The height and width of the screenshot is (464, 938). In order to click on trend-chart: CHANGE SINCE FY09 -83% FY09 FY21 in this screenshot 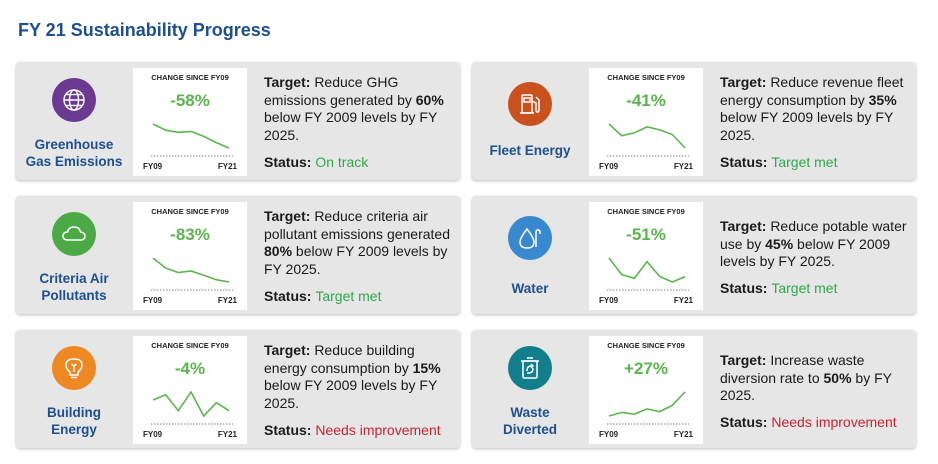, I will do `click(190, 256)`.